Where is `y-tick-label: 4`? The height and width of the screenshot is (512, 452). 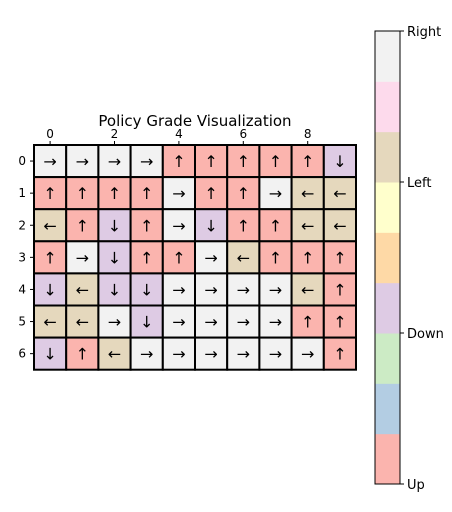
y-tick-label: 4 is located at coordinates (22, 289).